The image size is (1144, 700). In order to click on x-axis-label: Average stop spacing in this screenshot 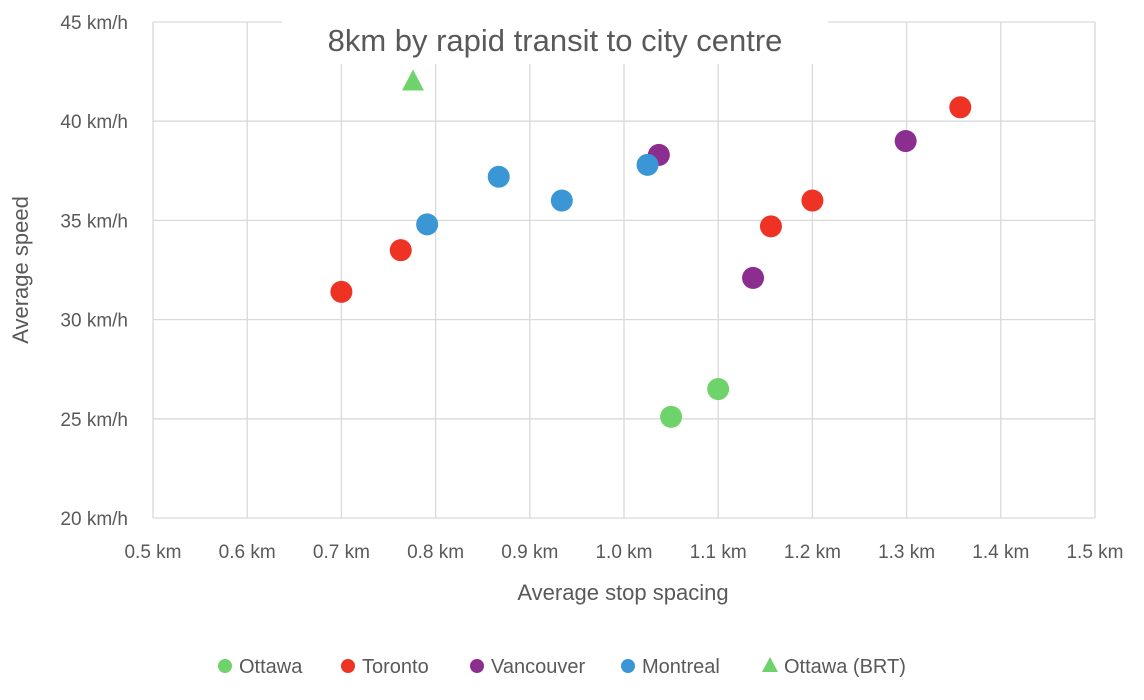, I will do `click(622, 592)`.